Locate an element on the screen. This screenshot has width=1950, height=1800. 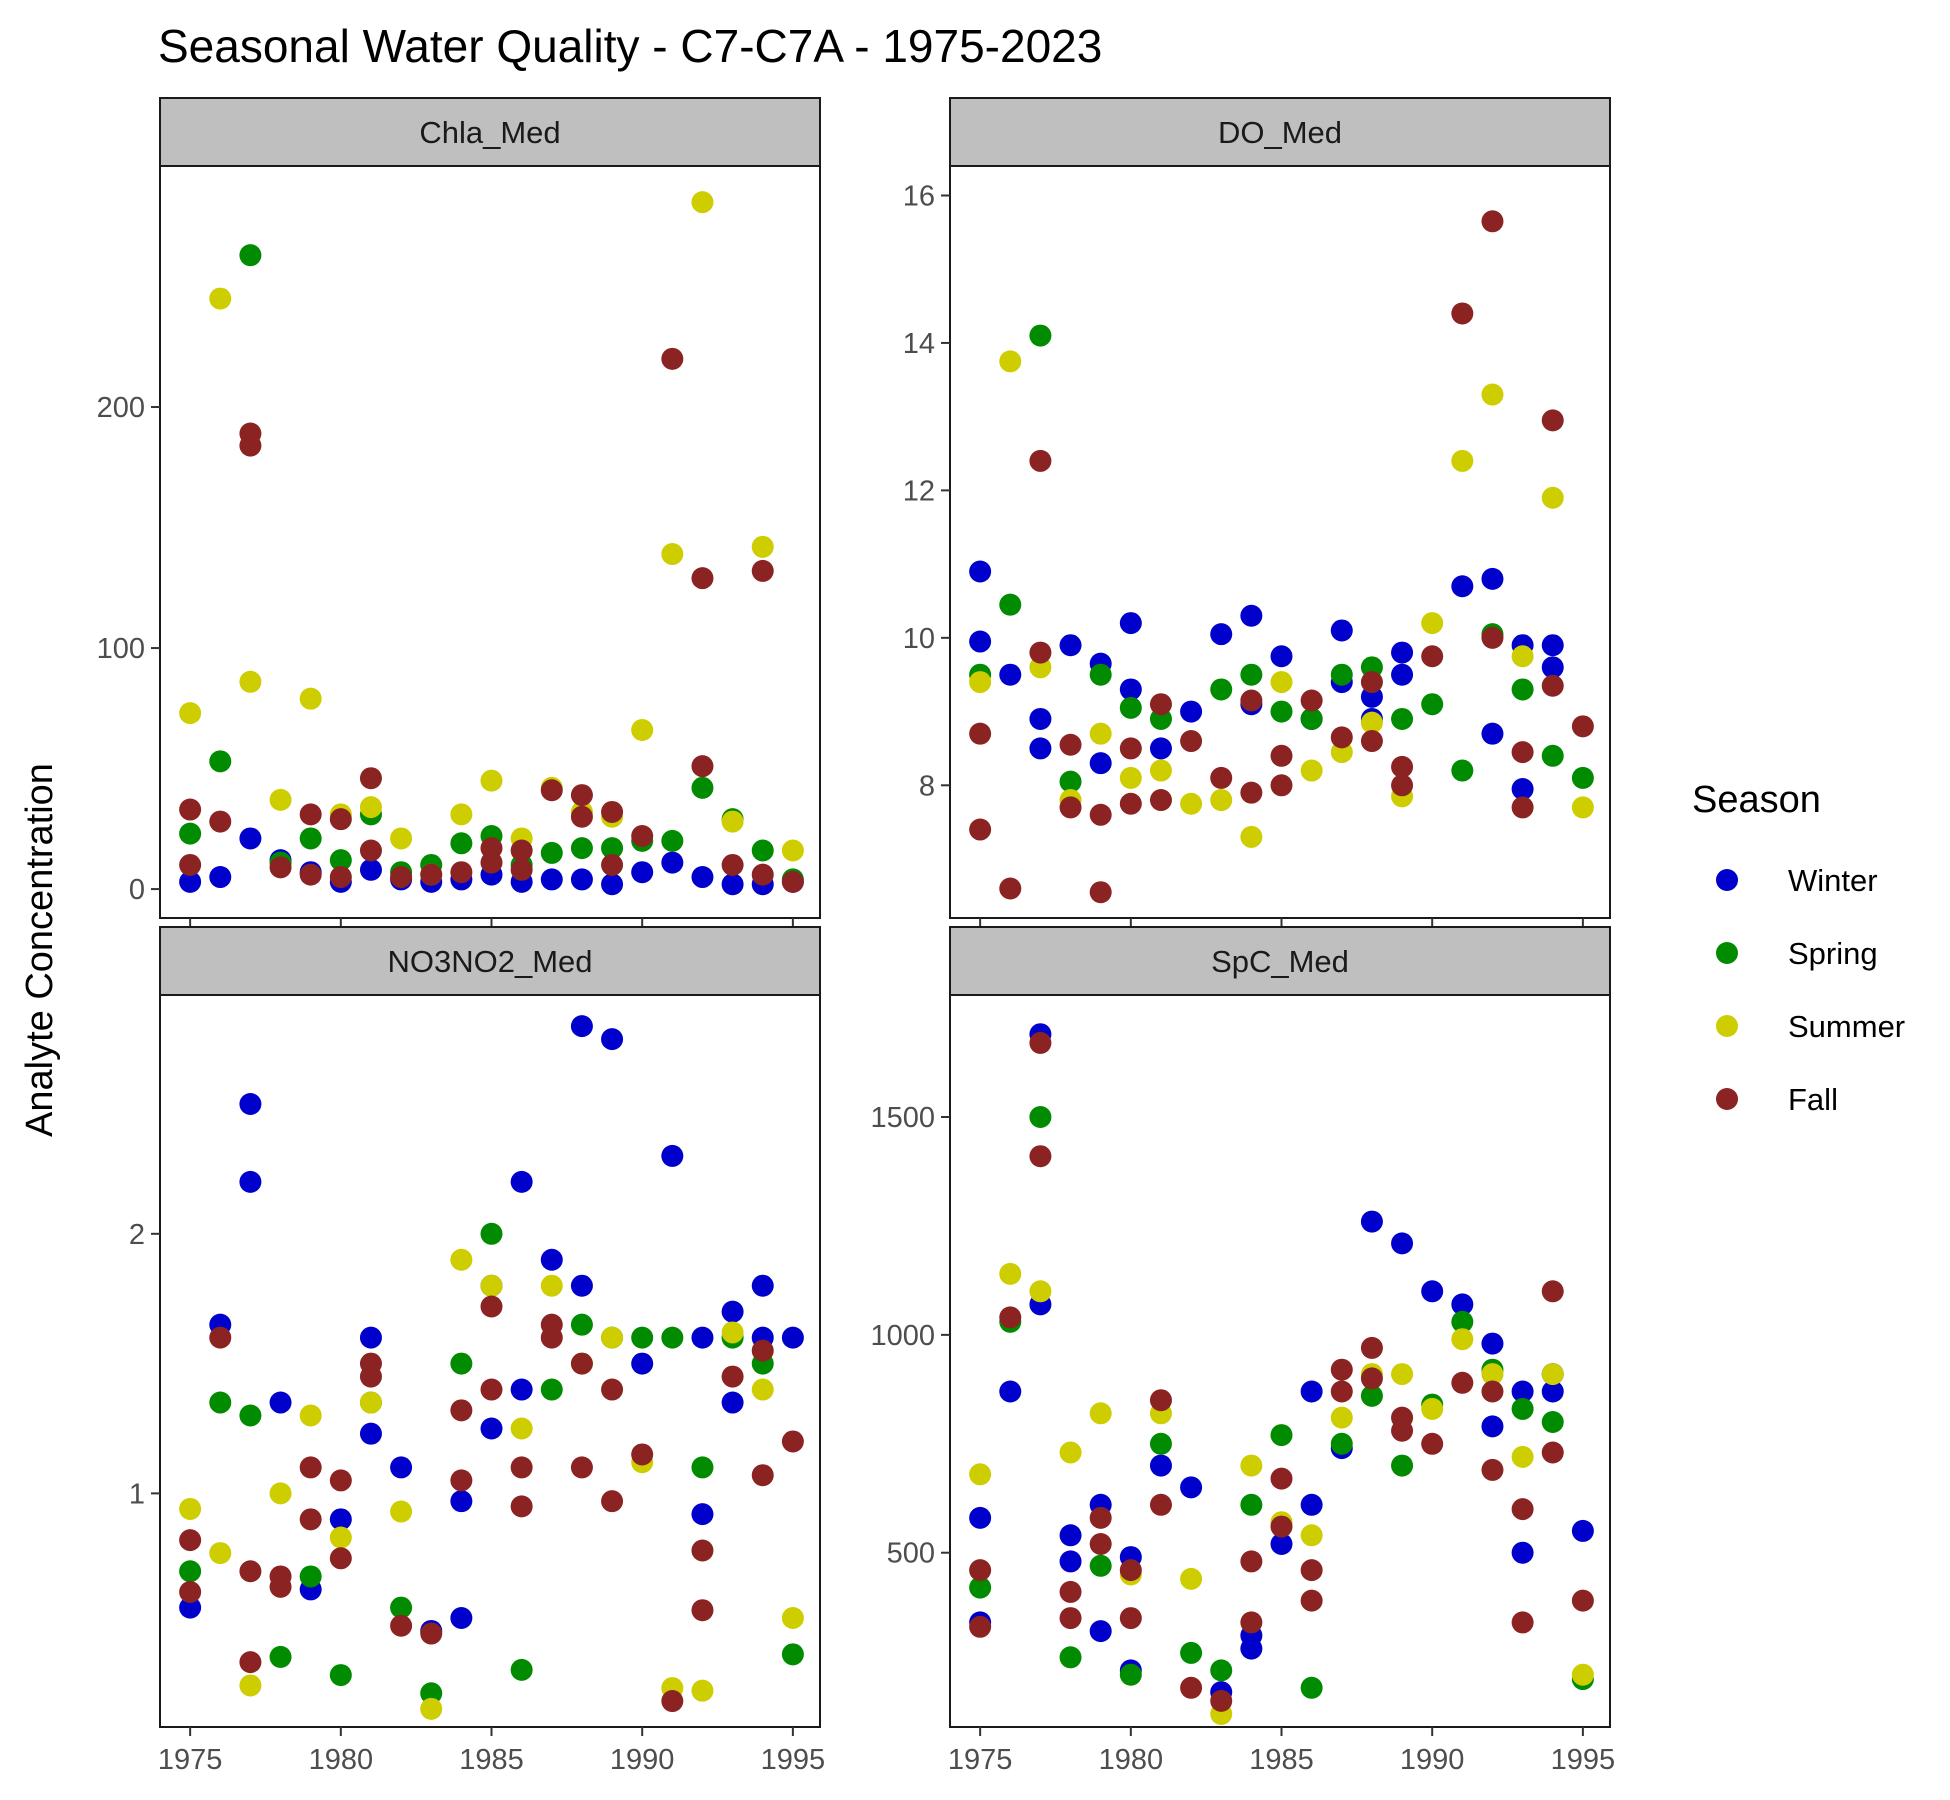
series-spring is located at coordinates (1281, 1402).